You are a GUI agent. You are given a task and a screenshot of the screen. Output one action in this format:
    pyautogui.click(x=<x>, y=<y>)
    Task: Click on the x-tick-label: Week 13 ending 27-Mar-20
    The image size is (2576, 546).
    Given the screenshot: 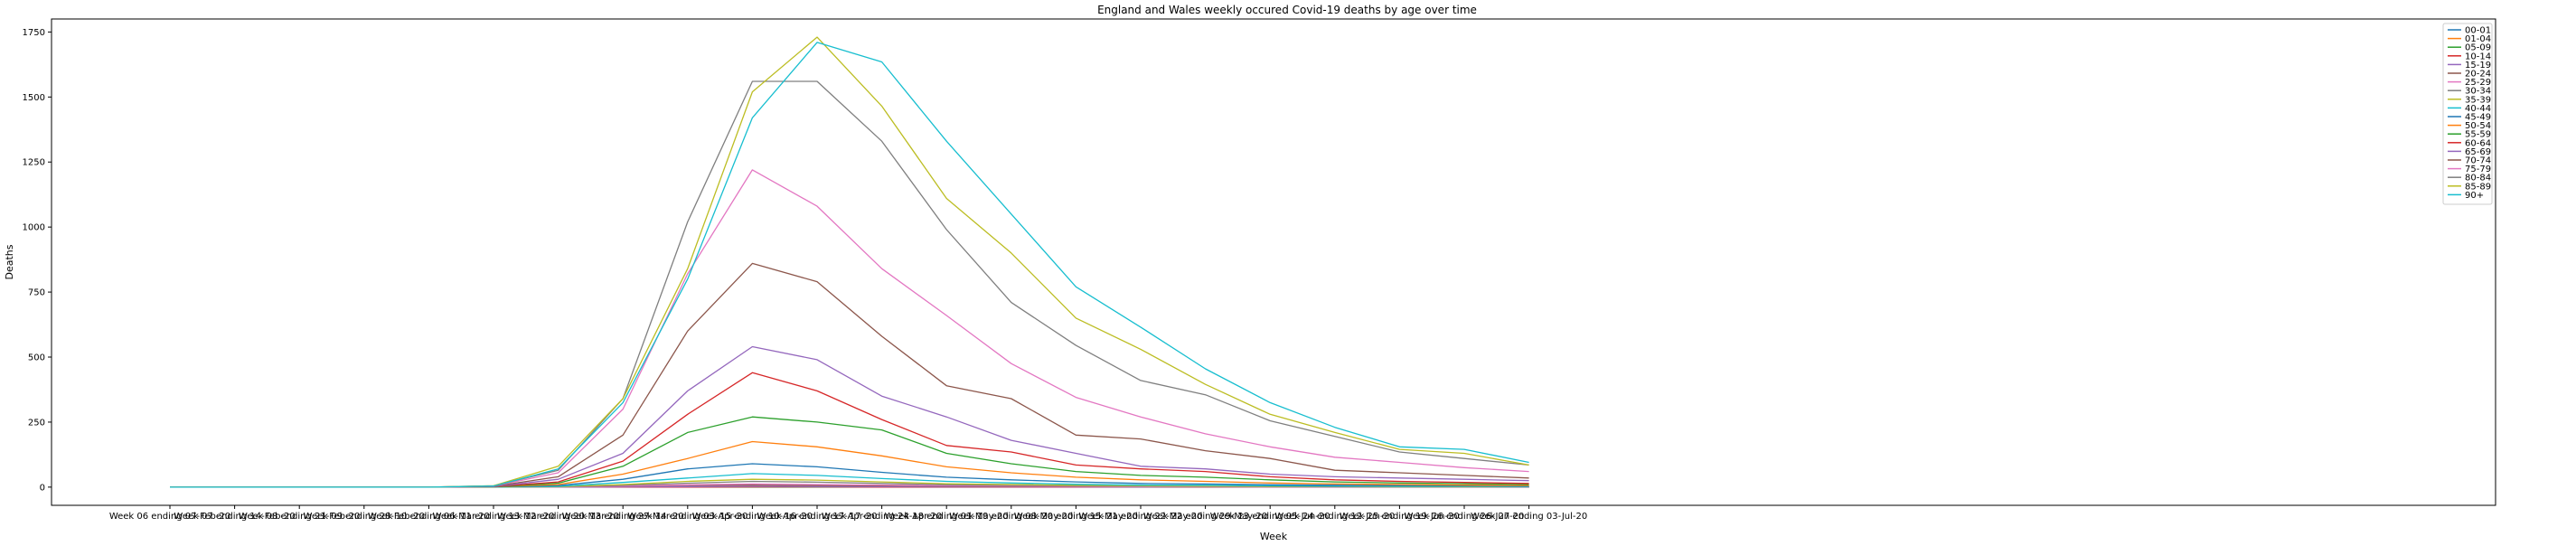 What is the action you would take?
    pyautogui.click(x=623, y=517)
    